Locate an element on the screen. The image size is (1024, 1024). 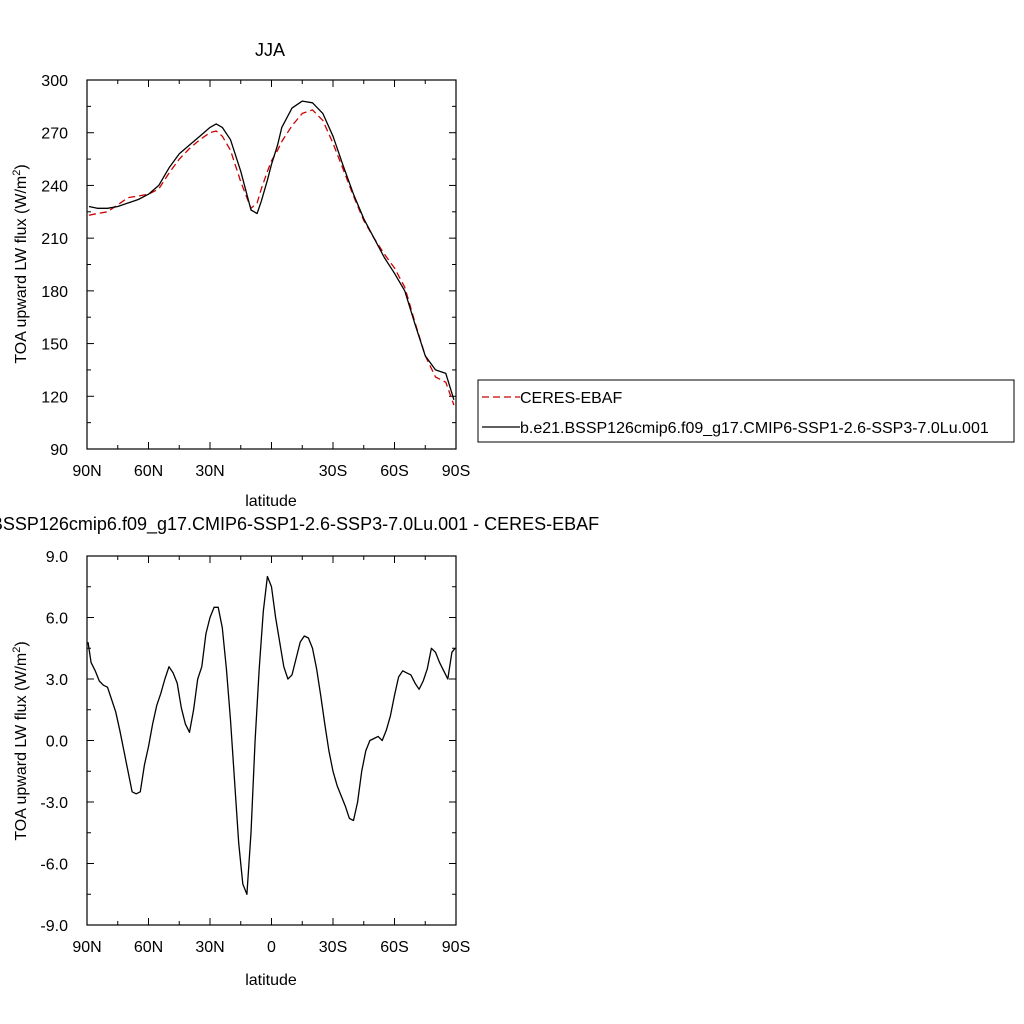
top-x-tick-label: 90N is located at coordinates (86, 471).